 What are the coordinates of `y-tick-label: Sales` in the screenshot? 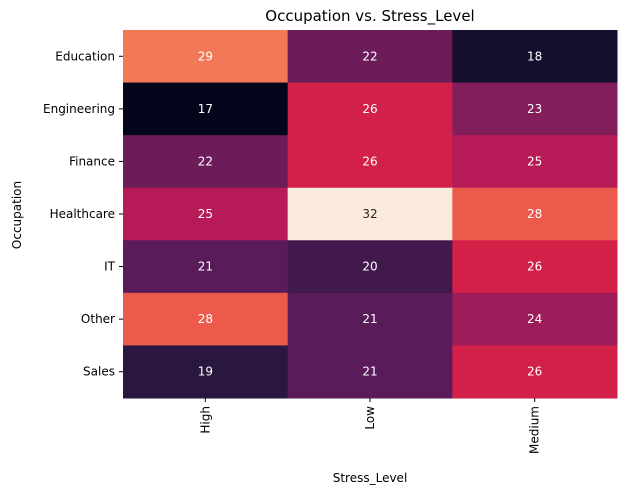 It's located at (99, 372).